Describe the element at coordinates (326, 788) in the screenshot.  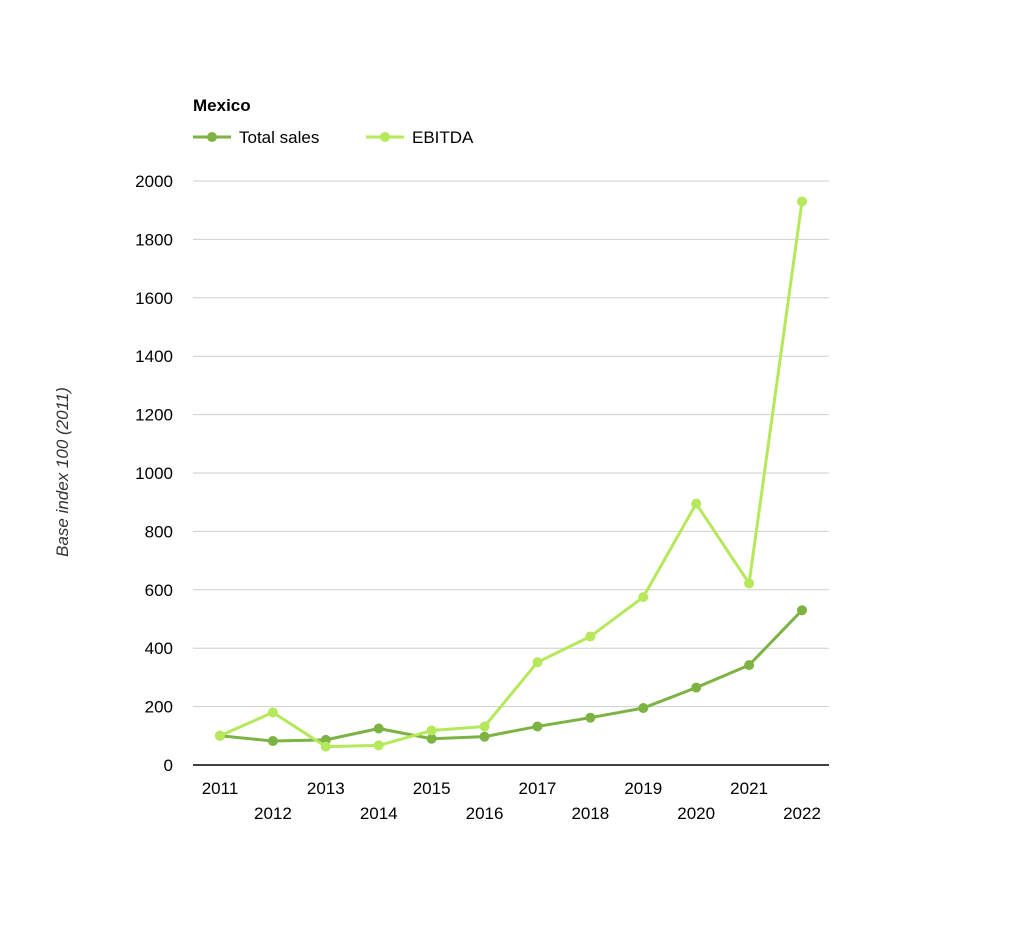
I see `x-tick-label-2013: 2013` at that location.